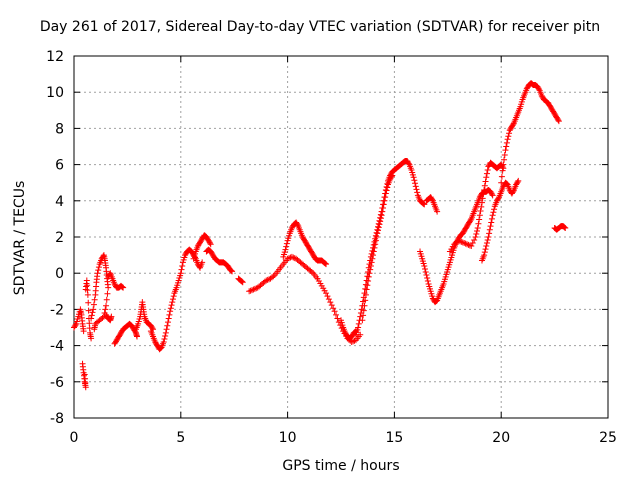 The image size is (640, 480). What do you see at coordinates (180, 438) in the screenshot?
I see `x-tick-label: 5` at bounding box center [180, 438].